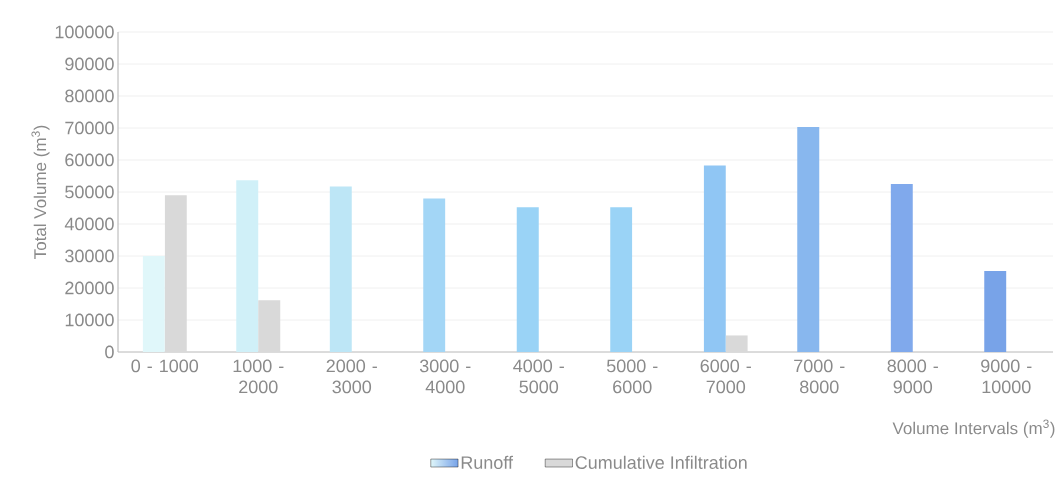  What do you see at coordinates (89, 256) in the screenshot?
I see `y-tick-label: 30000` at bounding box center [89, 256].